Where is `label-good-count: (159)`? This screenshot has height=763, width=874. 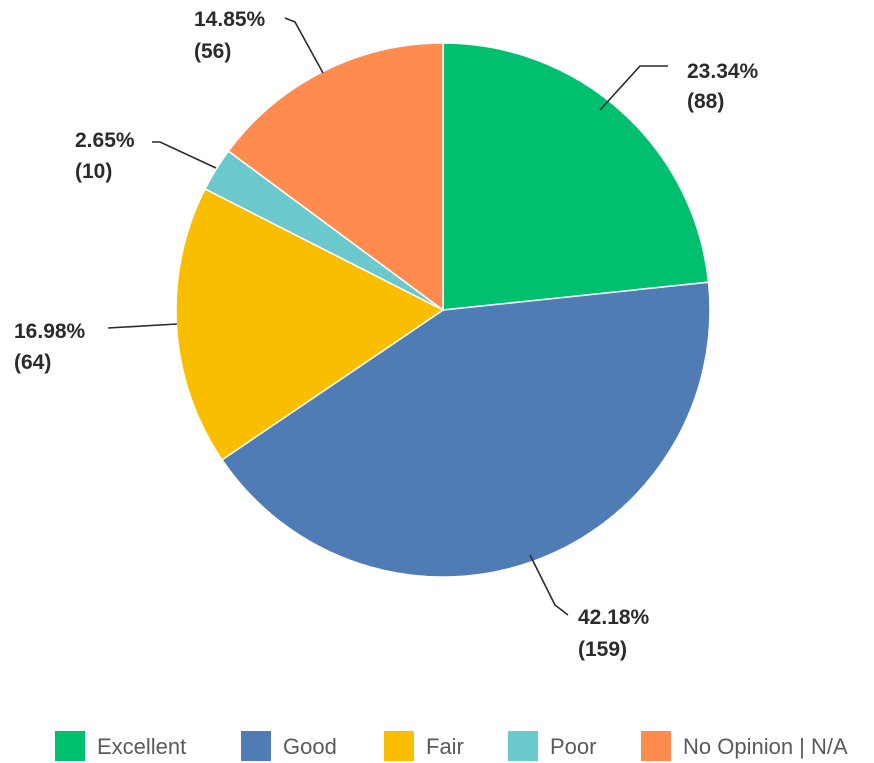
label-good-count: (159) is located at coordinates (602, 649).